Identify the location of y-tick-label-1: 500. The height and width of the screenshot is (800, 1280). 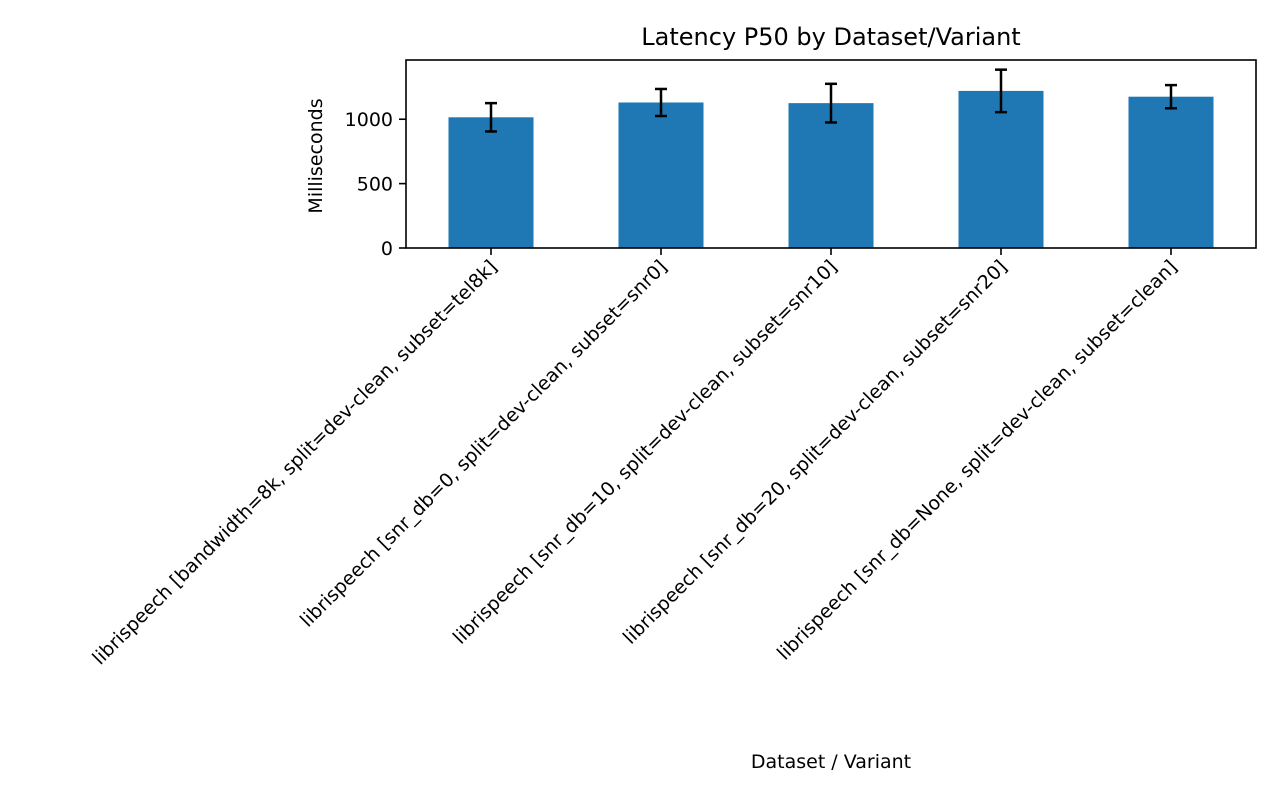
(375, 185).